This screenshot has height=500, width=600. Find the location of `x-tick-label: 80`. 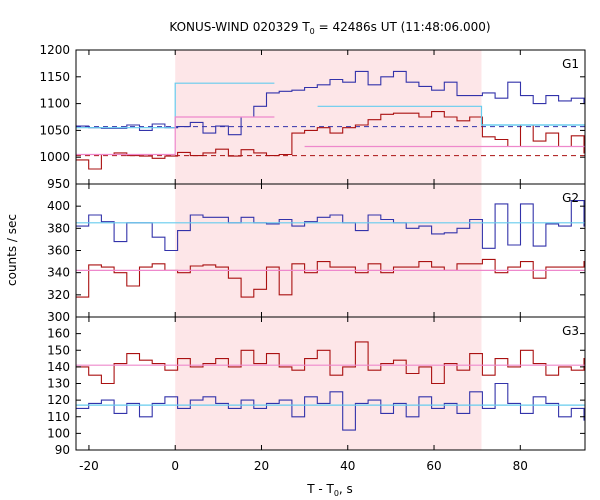

x-tick-label: 80 is located at coordinates (520, 466).